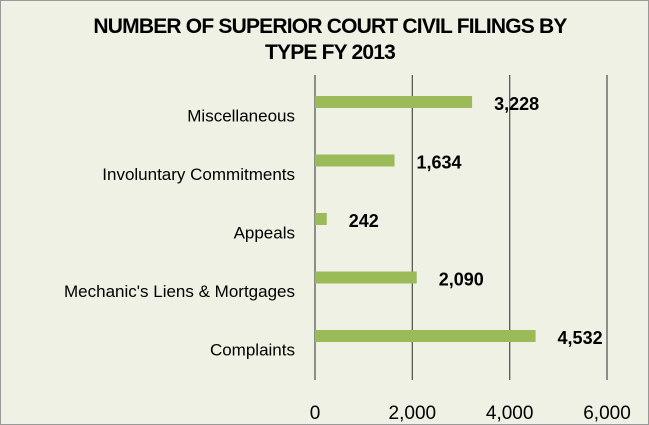 This screenshot has width=649, height=425. What do you see at coordinates (516, 104) in the screenshot?
I see `value-label: 3,228` at bounding box center [516, 104].